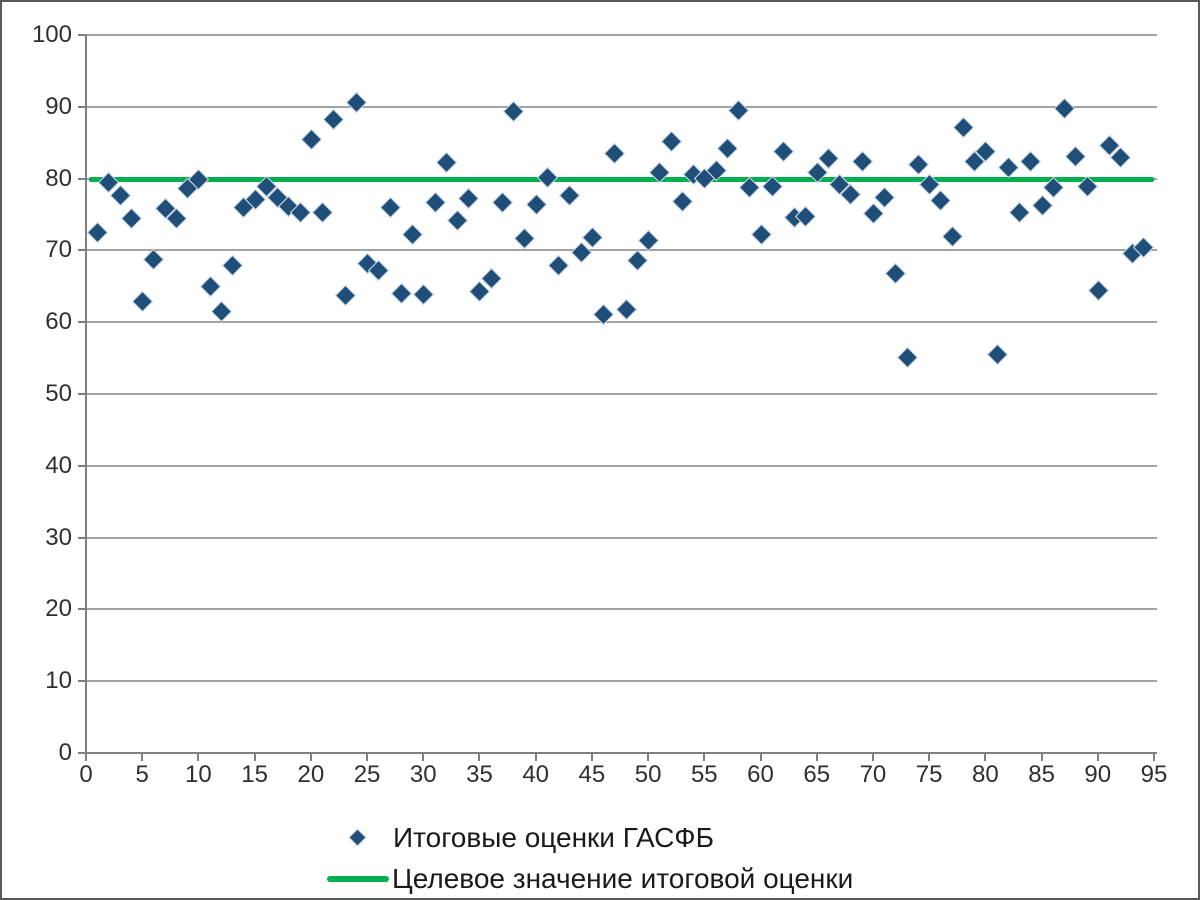 This screenshot has width=1200, height=900. What do you see at coordinates (311, 774) in the screenshot?
I see `x-axis-tick-label: 20` at bounding box center [311, 774].